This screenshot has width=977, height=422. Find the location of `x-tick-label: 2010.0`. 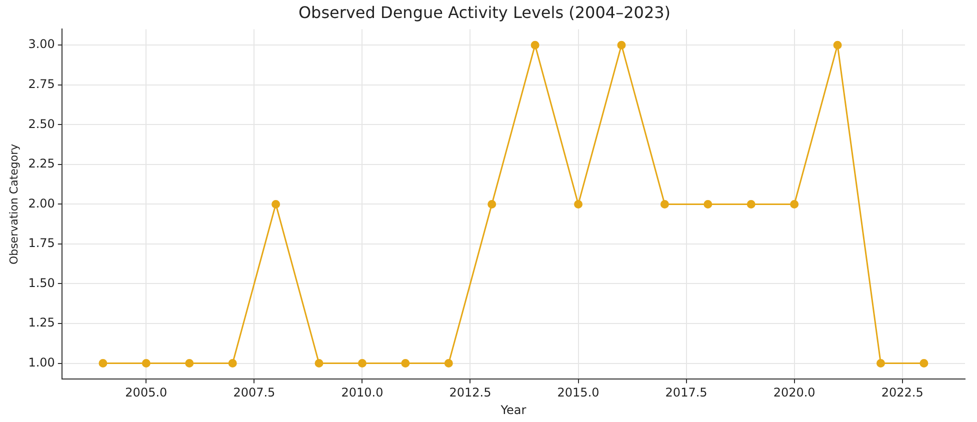

x-tick-label: 2010.0 is located at coordinates (362, 393).